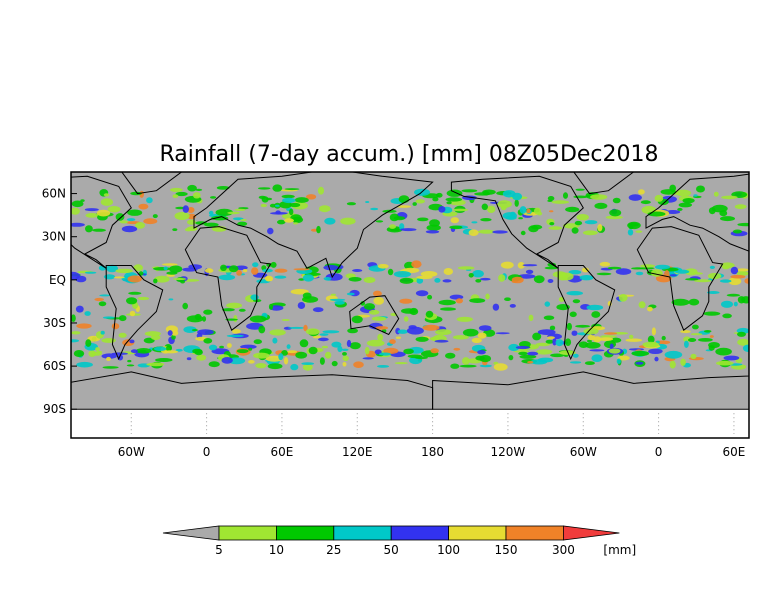 The height and width of the screenshot is (612, 784). Describe the element at coordinates (134, 313) in the screenshot. I see `coastline-south-america` at that location.